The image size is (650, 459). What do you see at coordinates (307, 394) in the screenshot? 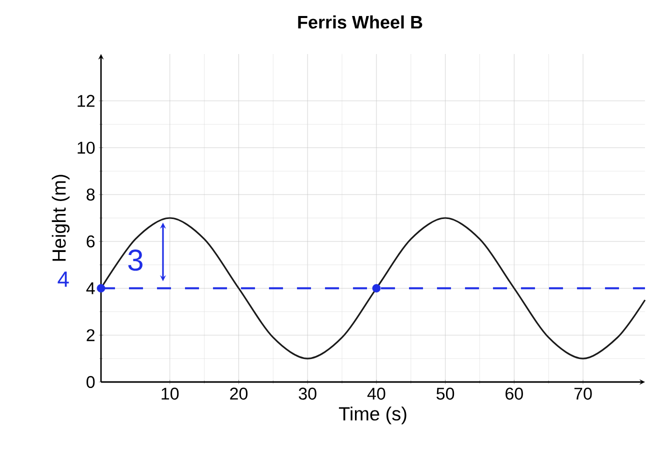
I see `x-tick-label: 30` at bounding box center [307, 394].